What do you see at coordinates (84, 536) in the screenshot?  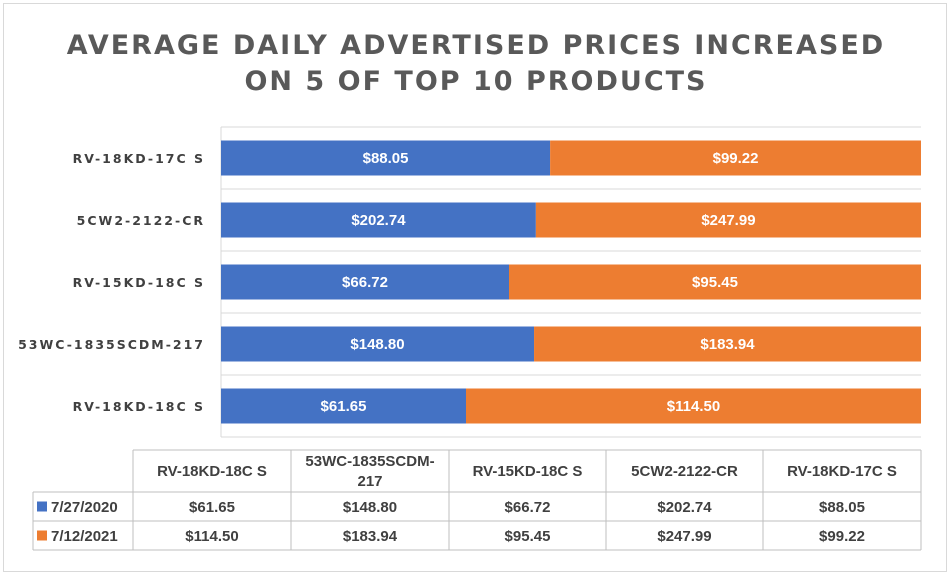 I see `legend-key-label: 7/12/2021` at bounding box center [84, 536].